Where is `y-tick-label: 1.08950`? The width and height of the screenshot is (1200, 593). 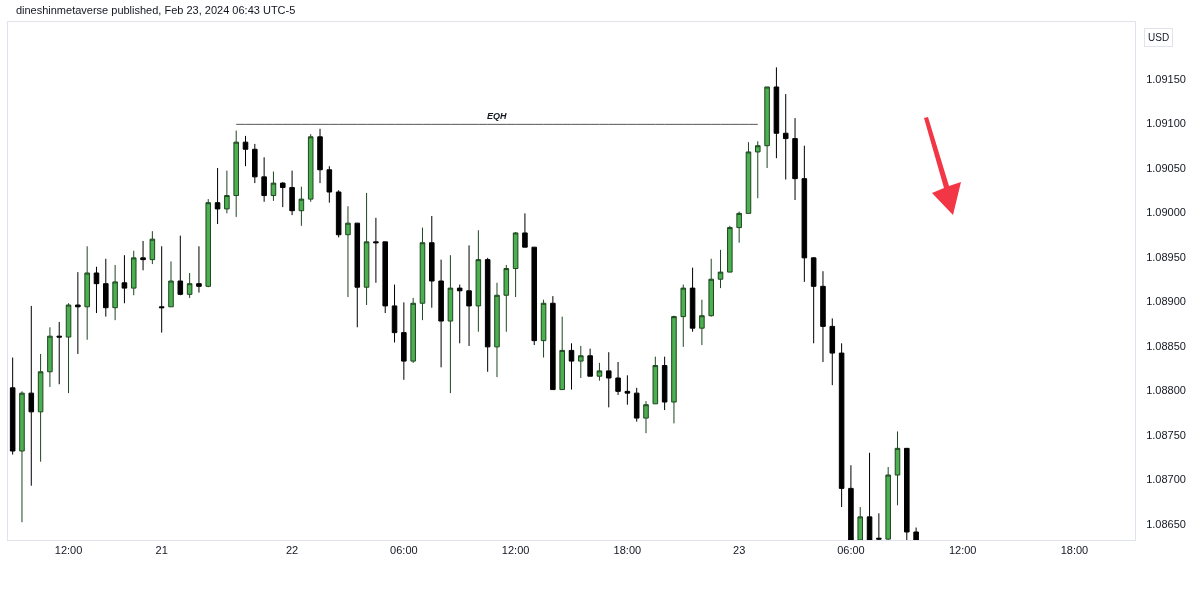 y-tick-label: 1.08950 is located at coordinates (1166, 256).